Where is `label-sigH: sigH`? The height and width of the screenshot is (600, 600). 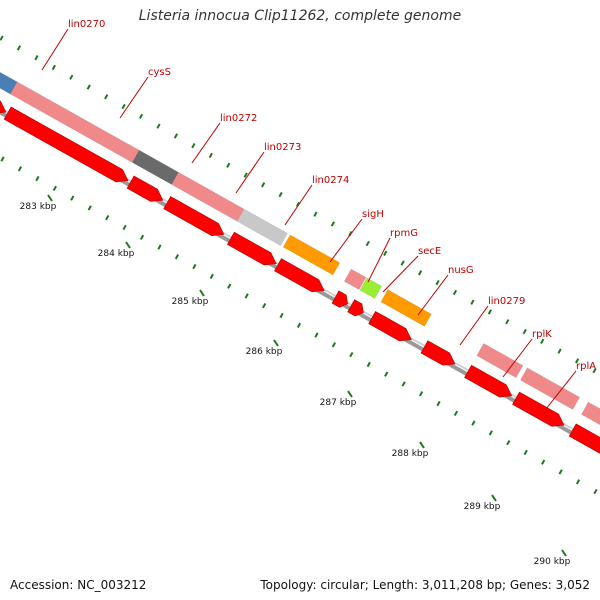
label-sigH: sigH is located at coordinates (373, 214).